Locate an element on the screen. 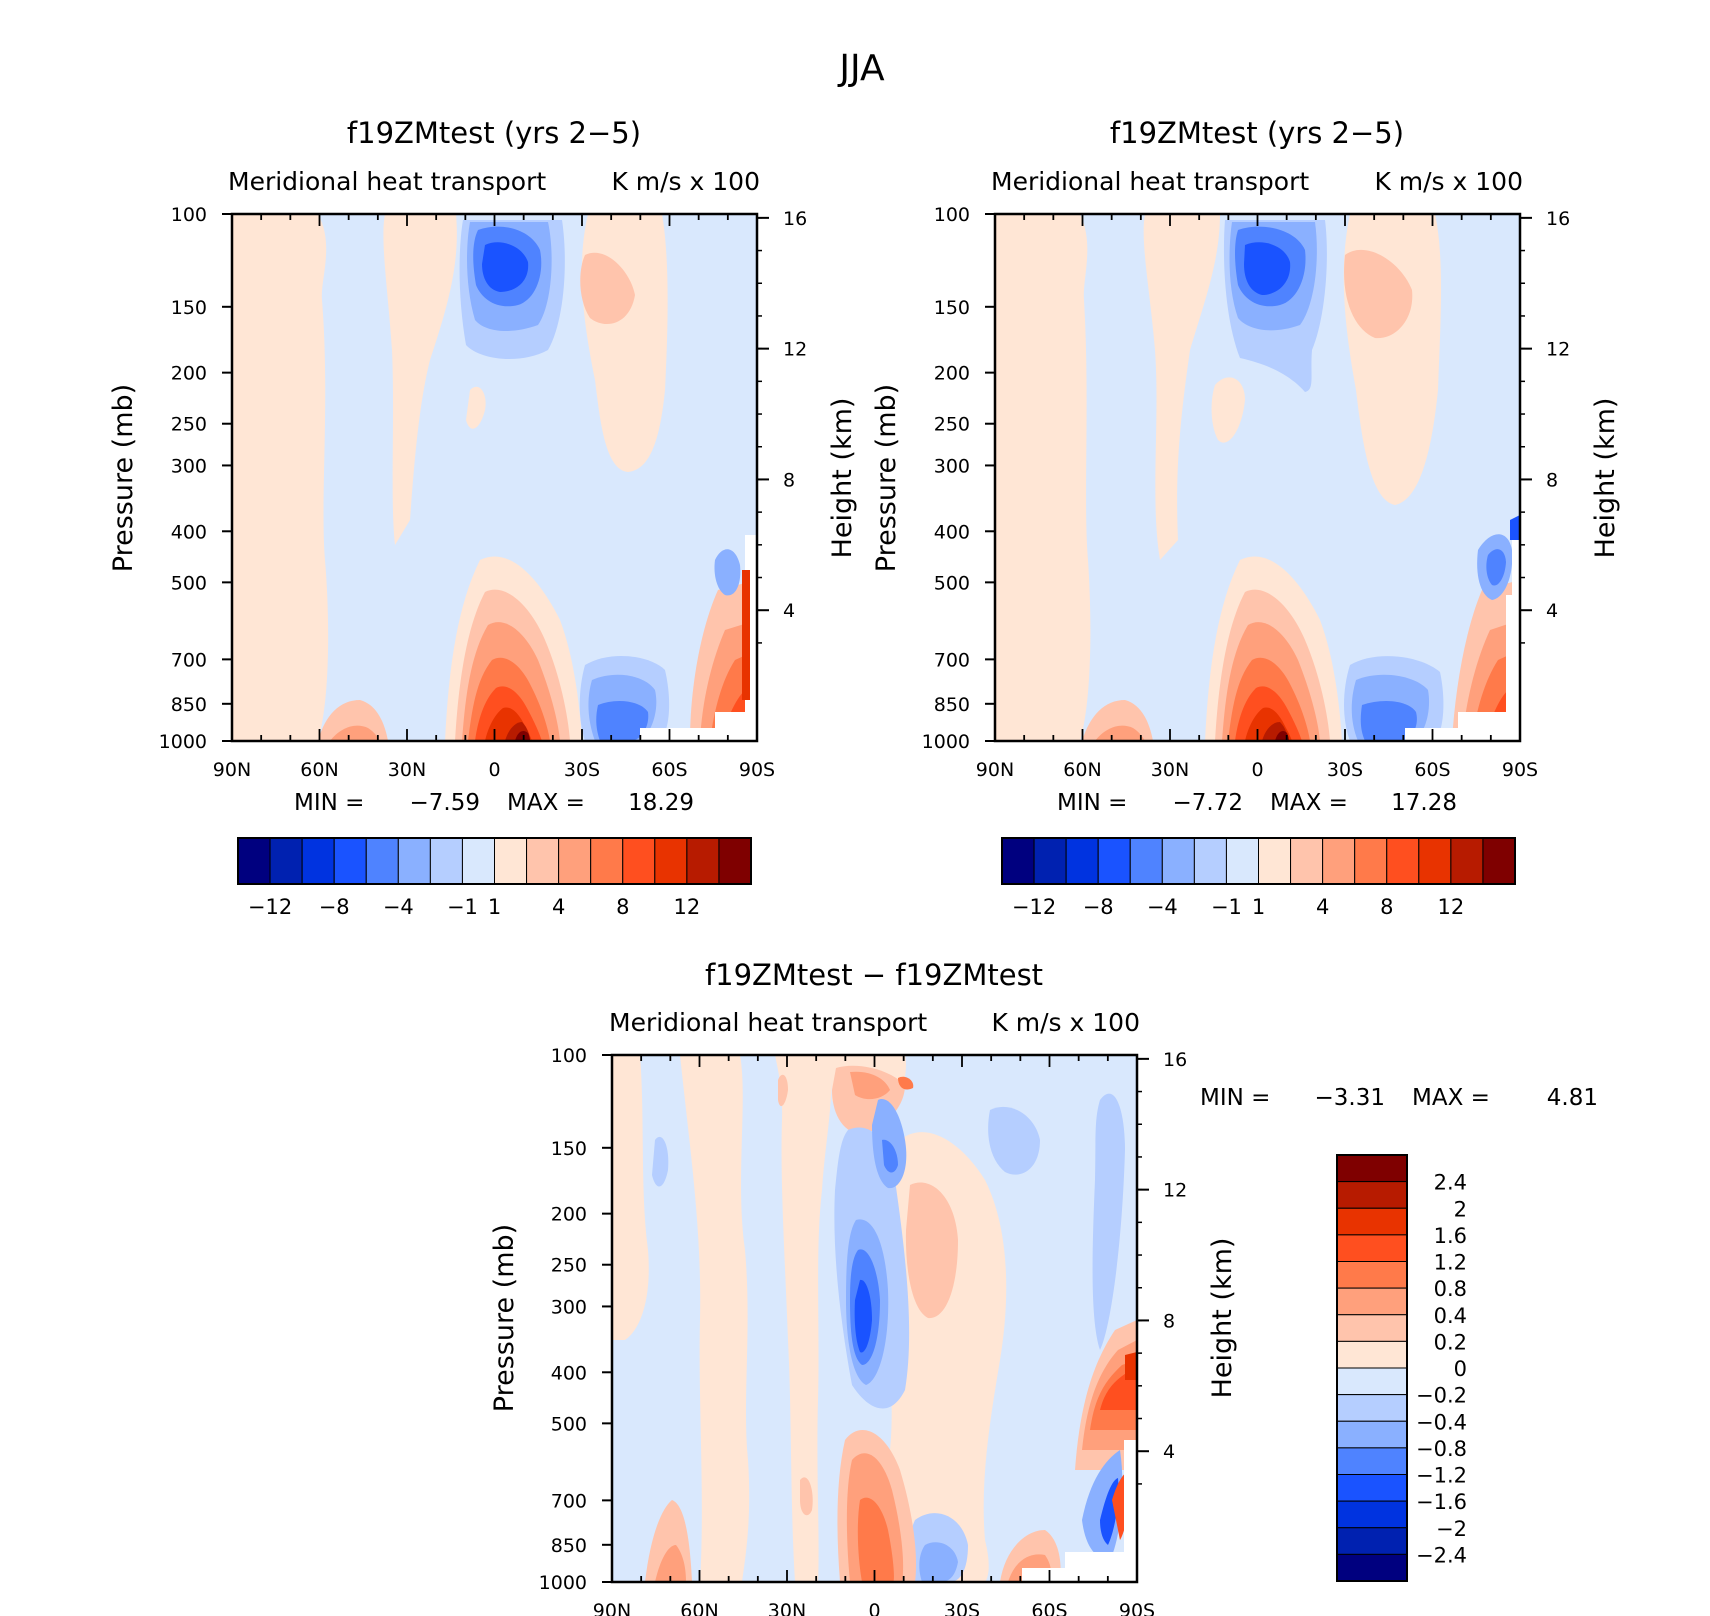  panel-c-field is located at coordinates (874, 1318).